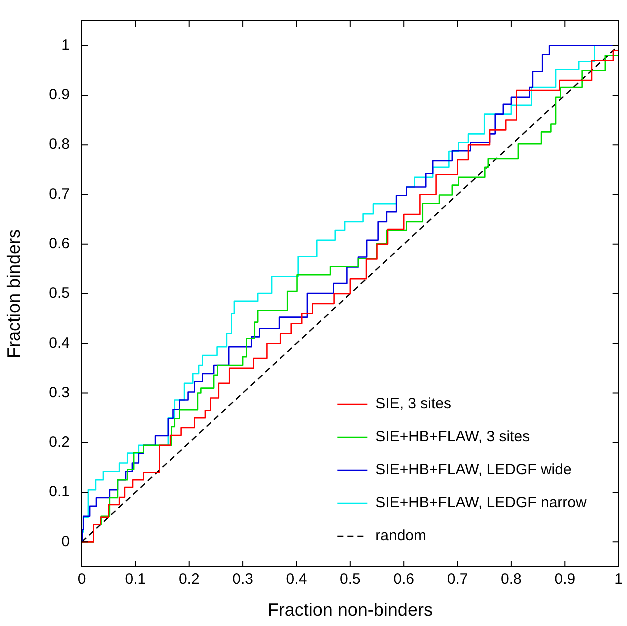 The image size is (627, 626). I want to click on x-tick-label: 0.5, so click(350, 579).